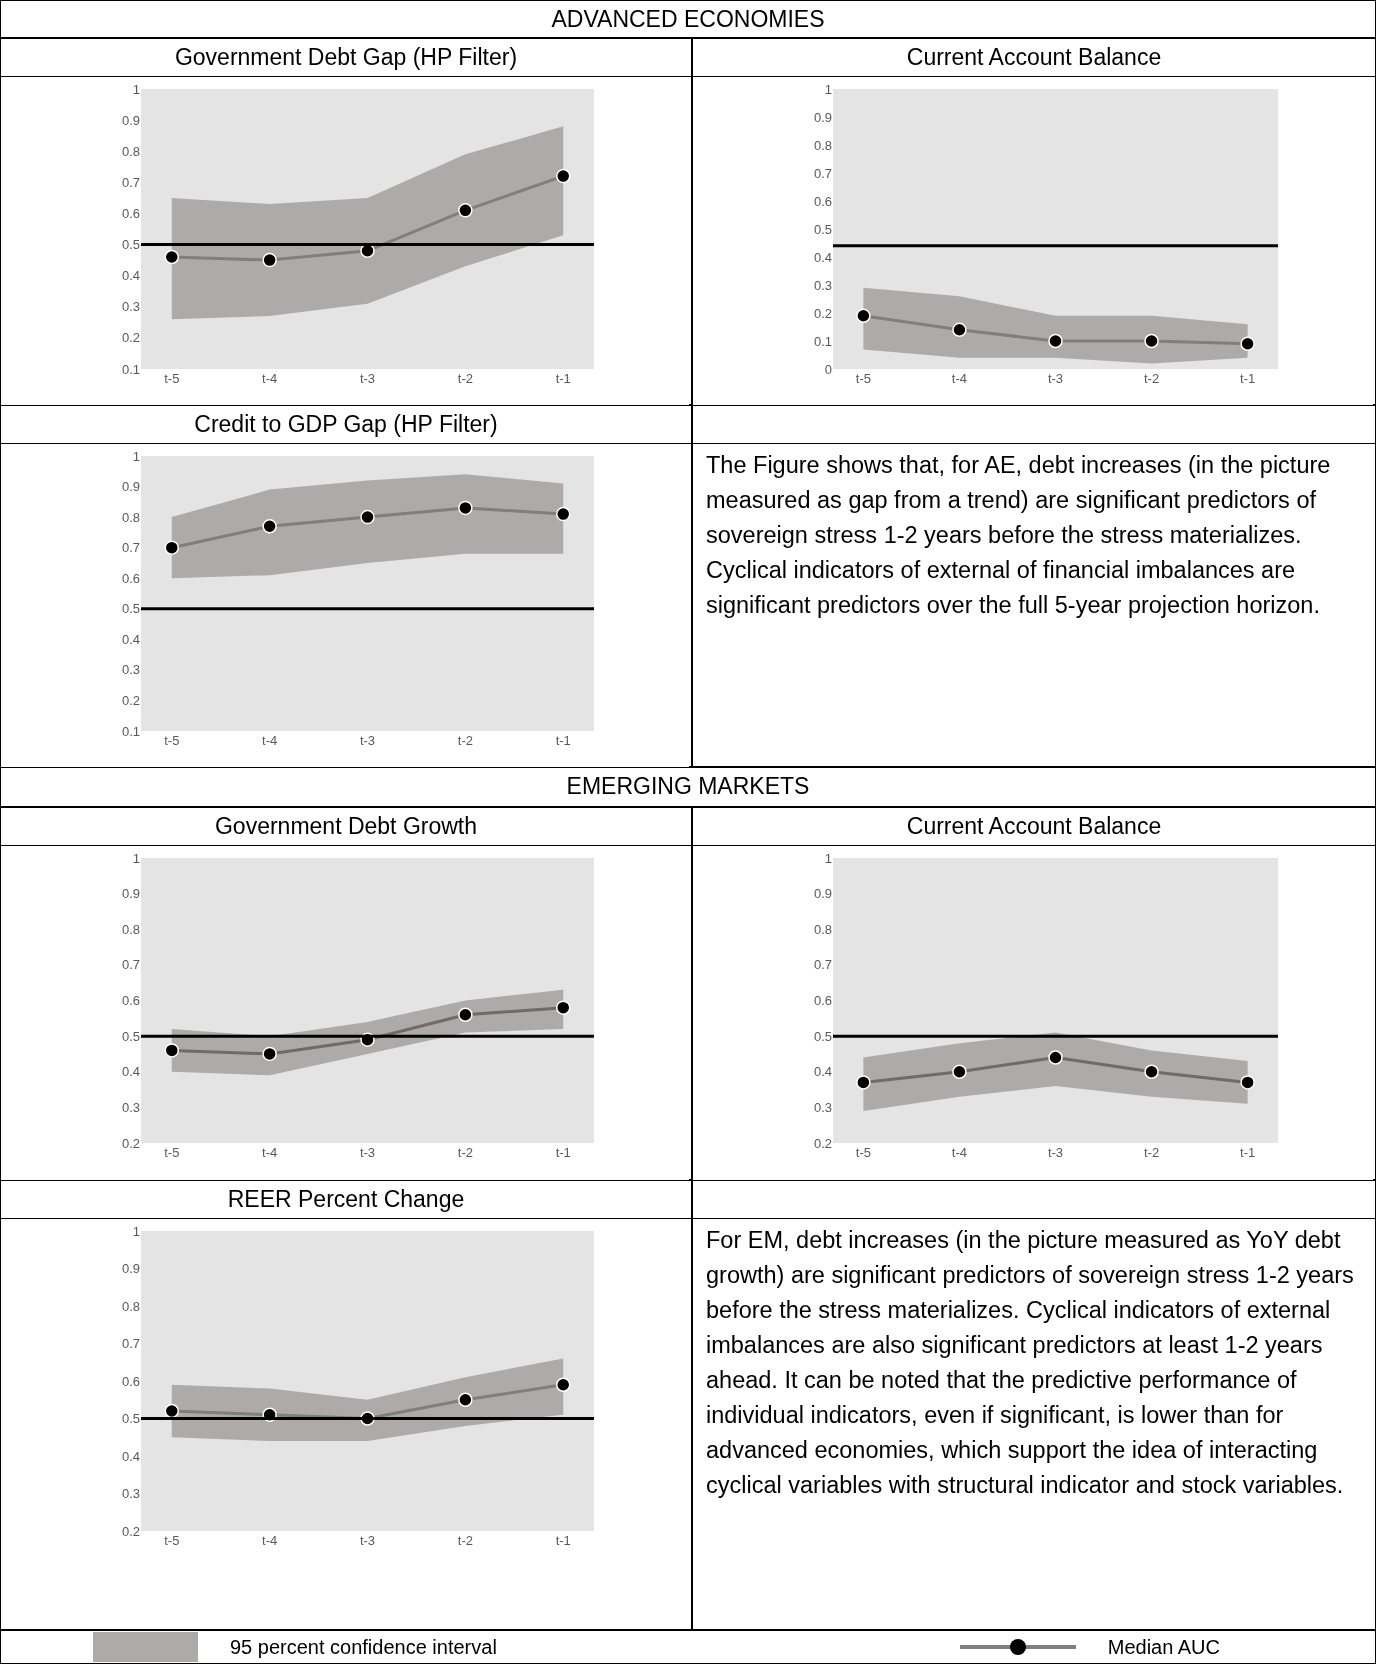 This screenshot has width=1380, height=1664. I want to click on text: 95 percent confidence interval, so click(363, 1647).